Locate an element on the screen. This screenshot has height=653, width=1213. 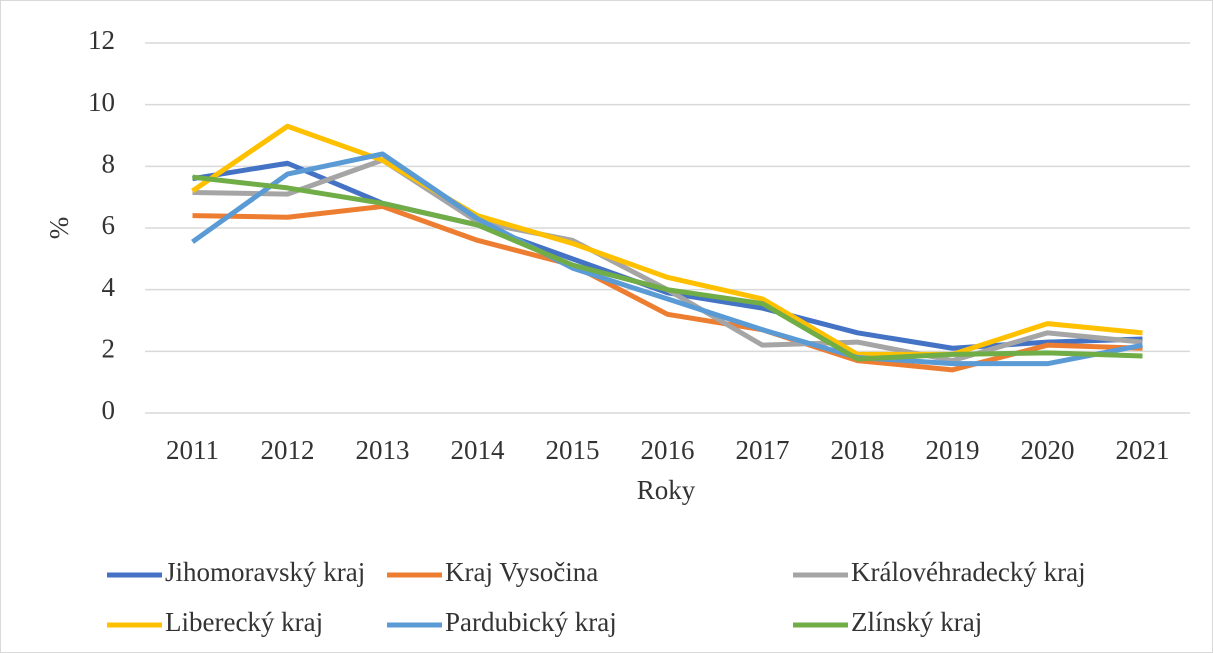
y-tick-label: 6 is located at coordinates (109, 225).